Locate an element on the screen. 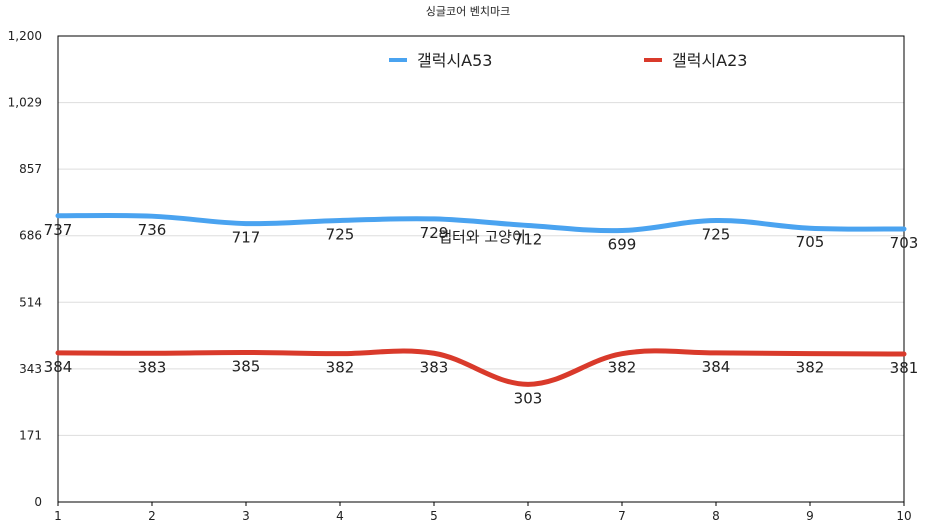 Image resolution: width=936 pixels, height=524 pixels. x-tick-label: 8 is located at coordinates (716, 516).